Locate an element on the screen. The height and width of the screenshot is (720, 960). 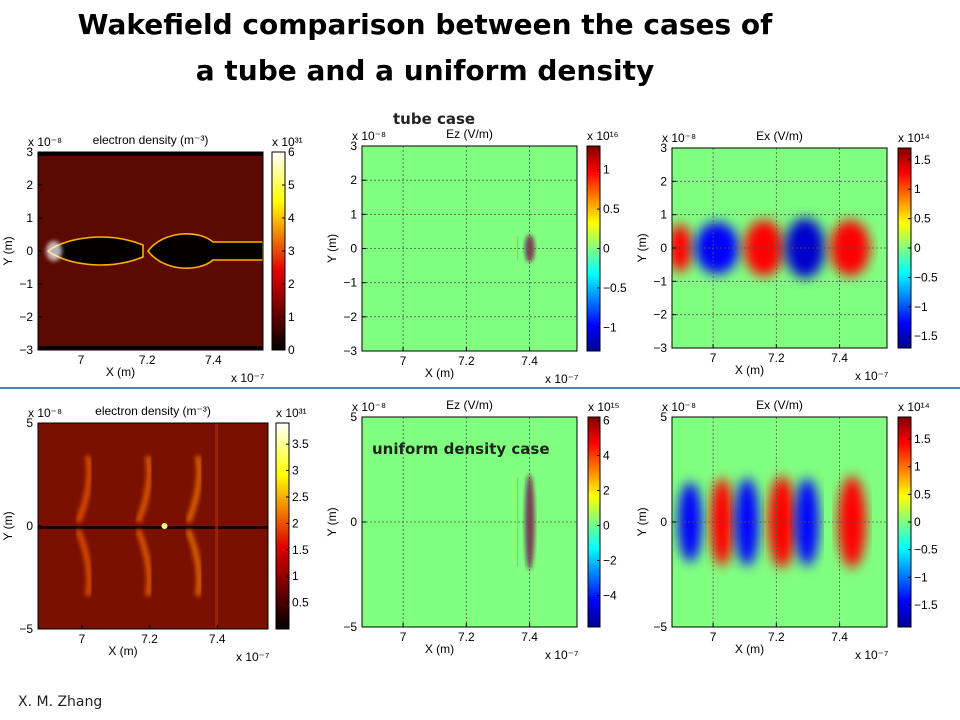
tube-ex-field is located at coordinates (779, 248).